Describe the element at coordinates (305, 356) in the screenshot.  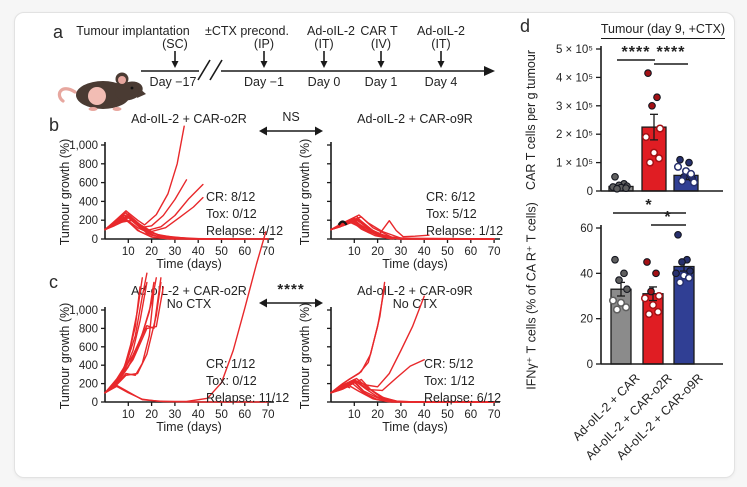
I see `plot-c-right-ylabel: Tumour growth (%)` at that location.